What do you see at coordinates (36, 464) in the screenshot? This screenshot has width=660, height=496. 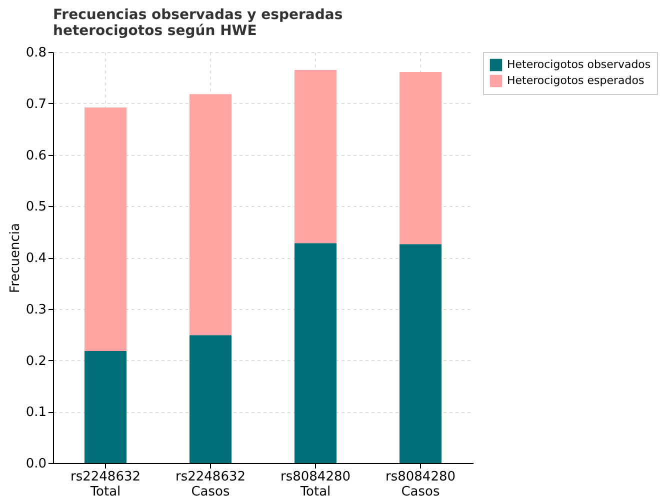 I see `y-tick-label: 0.0` at bounding box center [36, 464].